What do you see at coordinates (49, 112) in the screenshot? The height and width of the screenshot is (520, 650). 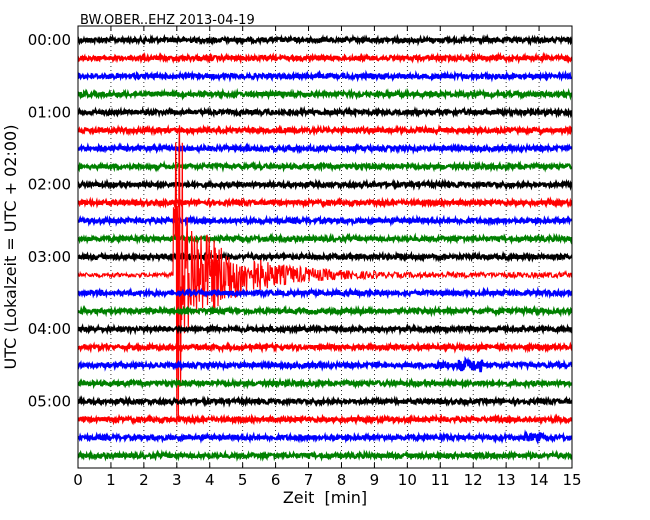 I see `y-tick-label: 01:00` at bounding box center [49, 112].